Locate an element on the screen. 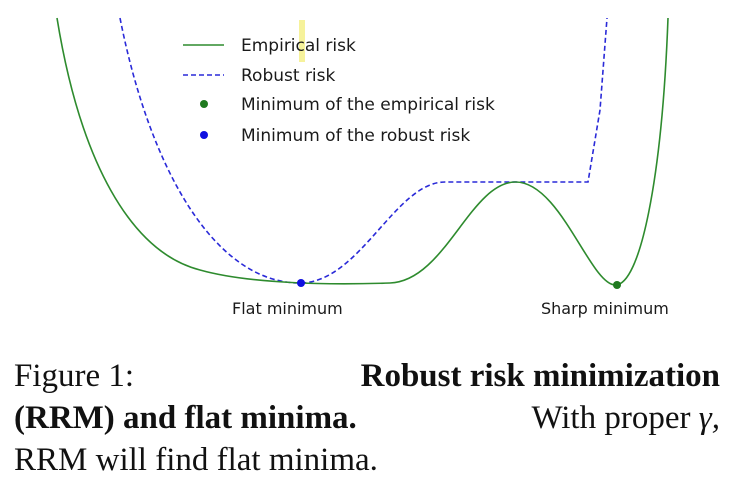  caption-gamma: γ, is located at coordinates (709, 418).